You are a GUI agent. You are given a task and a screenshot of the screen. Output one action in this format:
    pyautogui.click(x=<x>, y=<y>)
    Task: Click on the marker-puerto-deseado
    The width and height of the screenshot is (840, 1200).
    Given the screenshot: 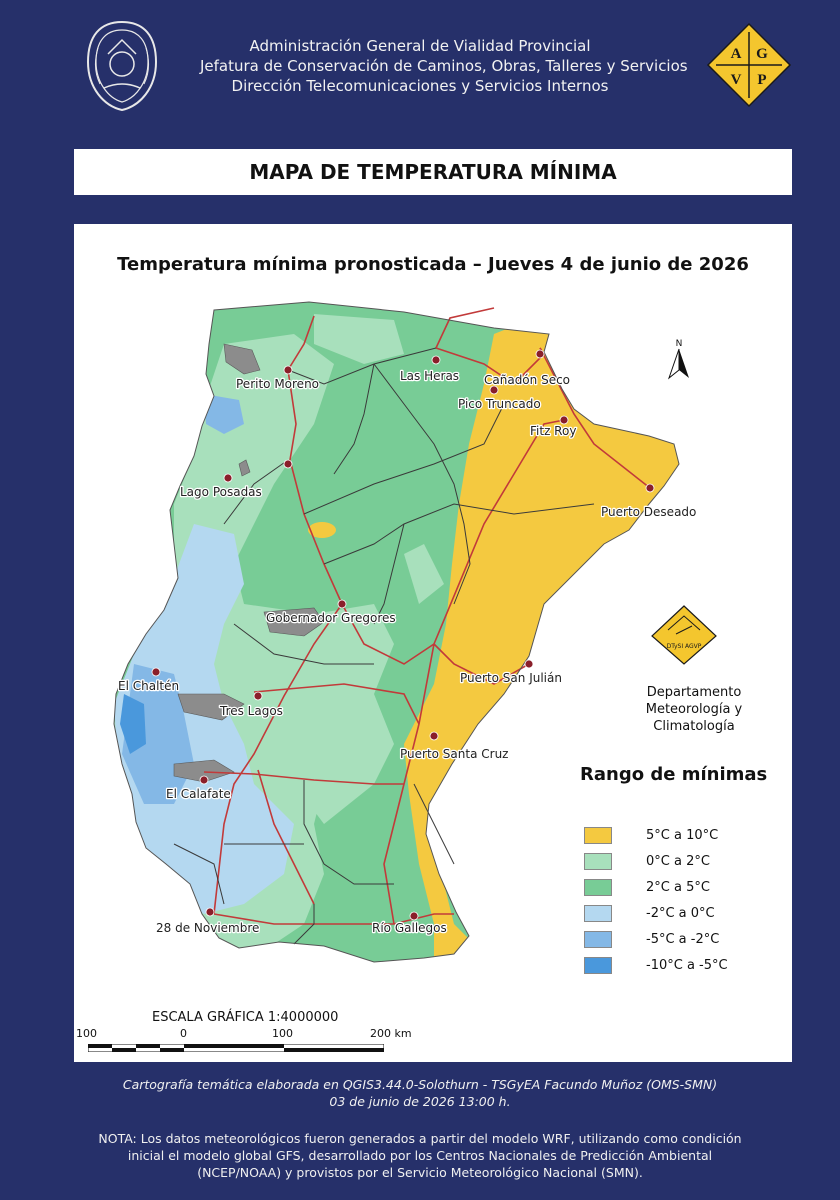 What is the action you would take?
    pyautogui.click(x=650, y=488)
    